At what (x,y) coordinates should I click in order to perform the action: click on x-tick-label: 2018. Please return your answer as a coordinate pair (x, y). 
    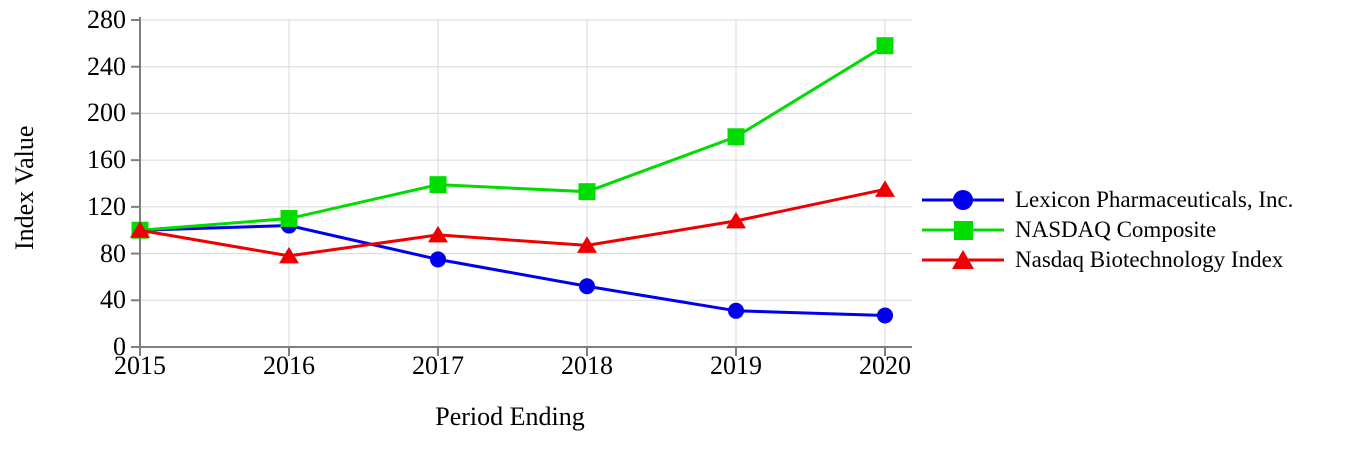
    Looking at the image, I should click on (587, 365).